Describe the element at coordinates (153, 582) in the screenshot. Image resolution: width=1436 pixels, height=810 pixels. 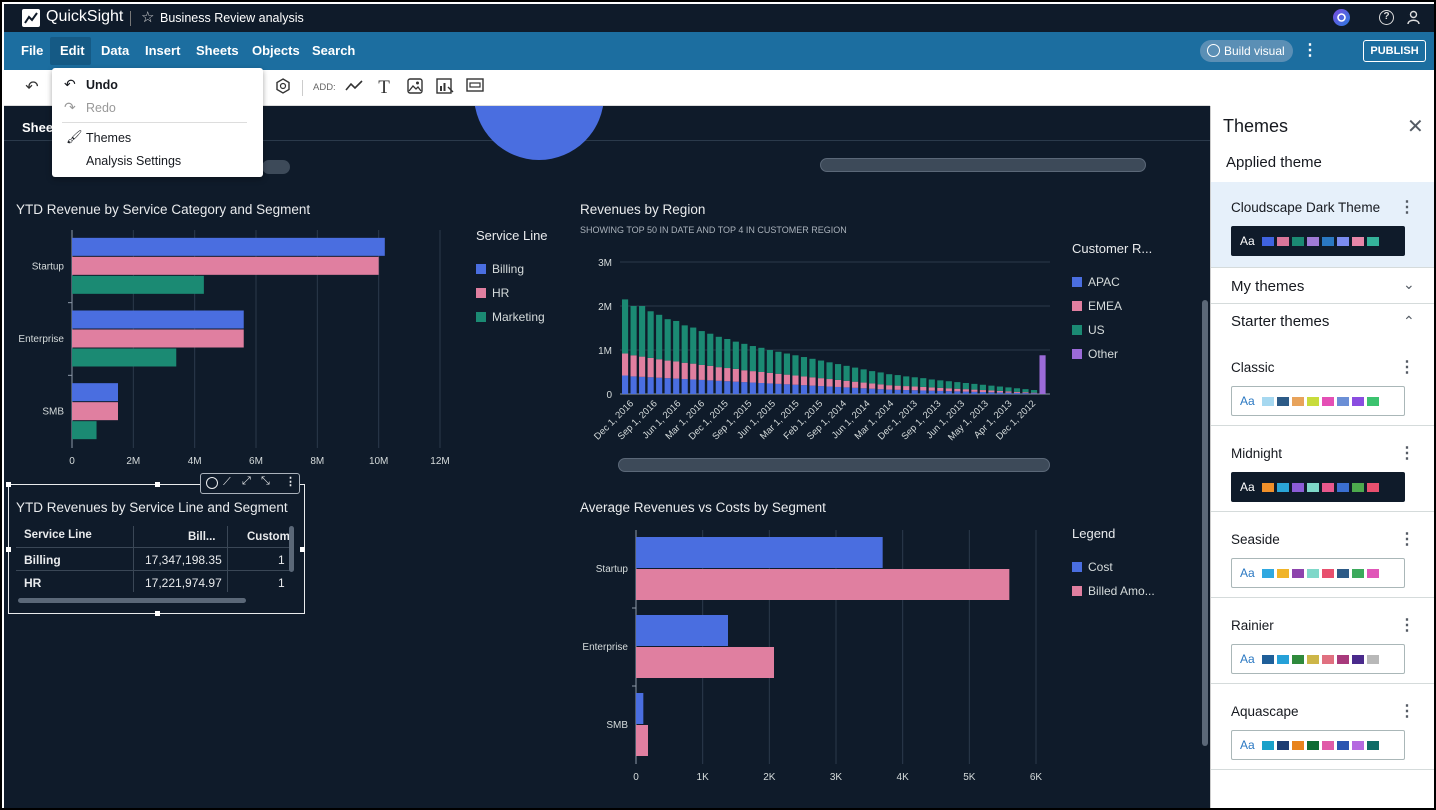
I see `table-row: HR 17,221,974.97 1` at that location.